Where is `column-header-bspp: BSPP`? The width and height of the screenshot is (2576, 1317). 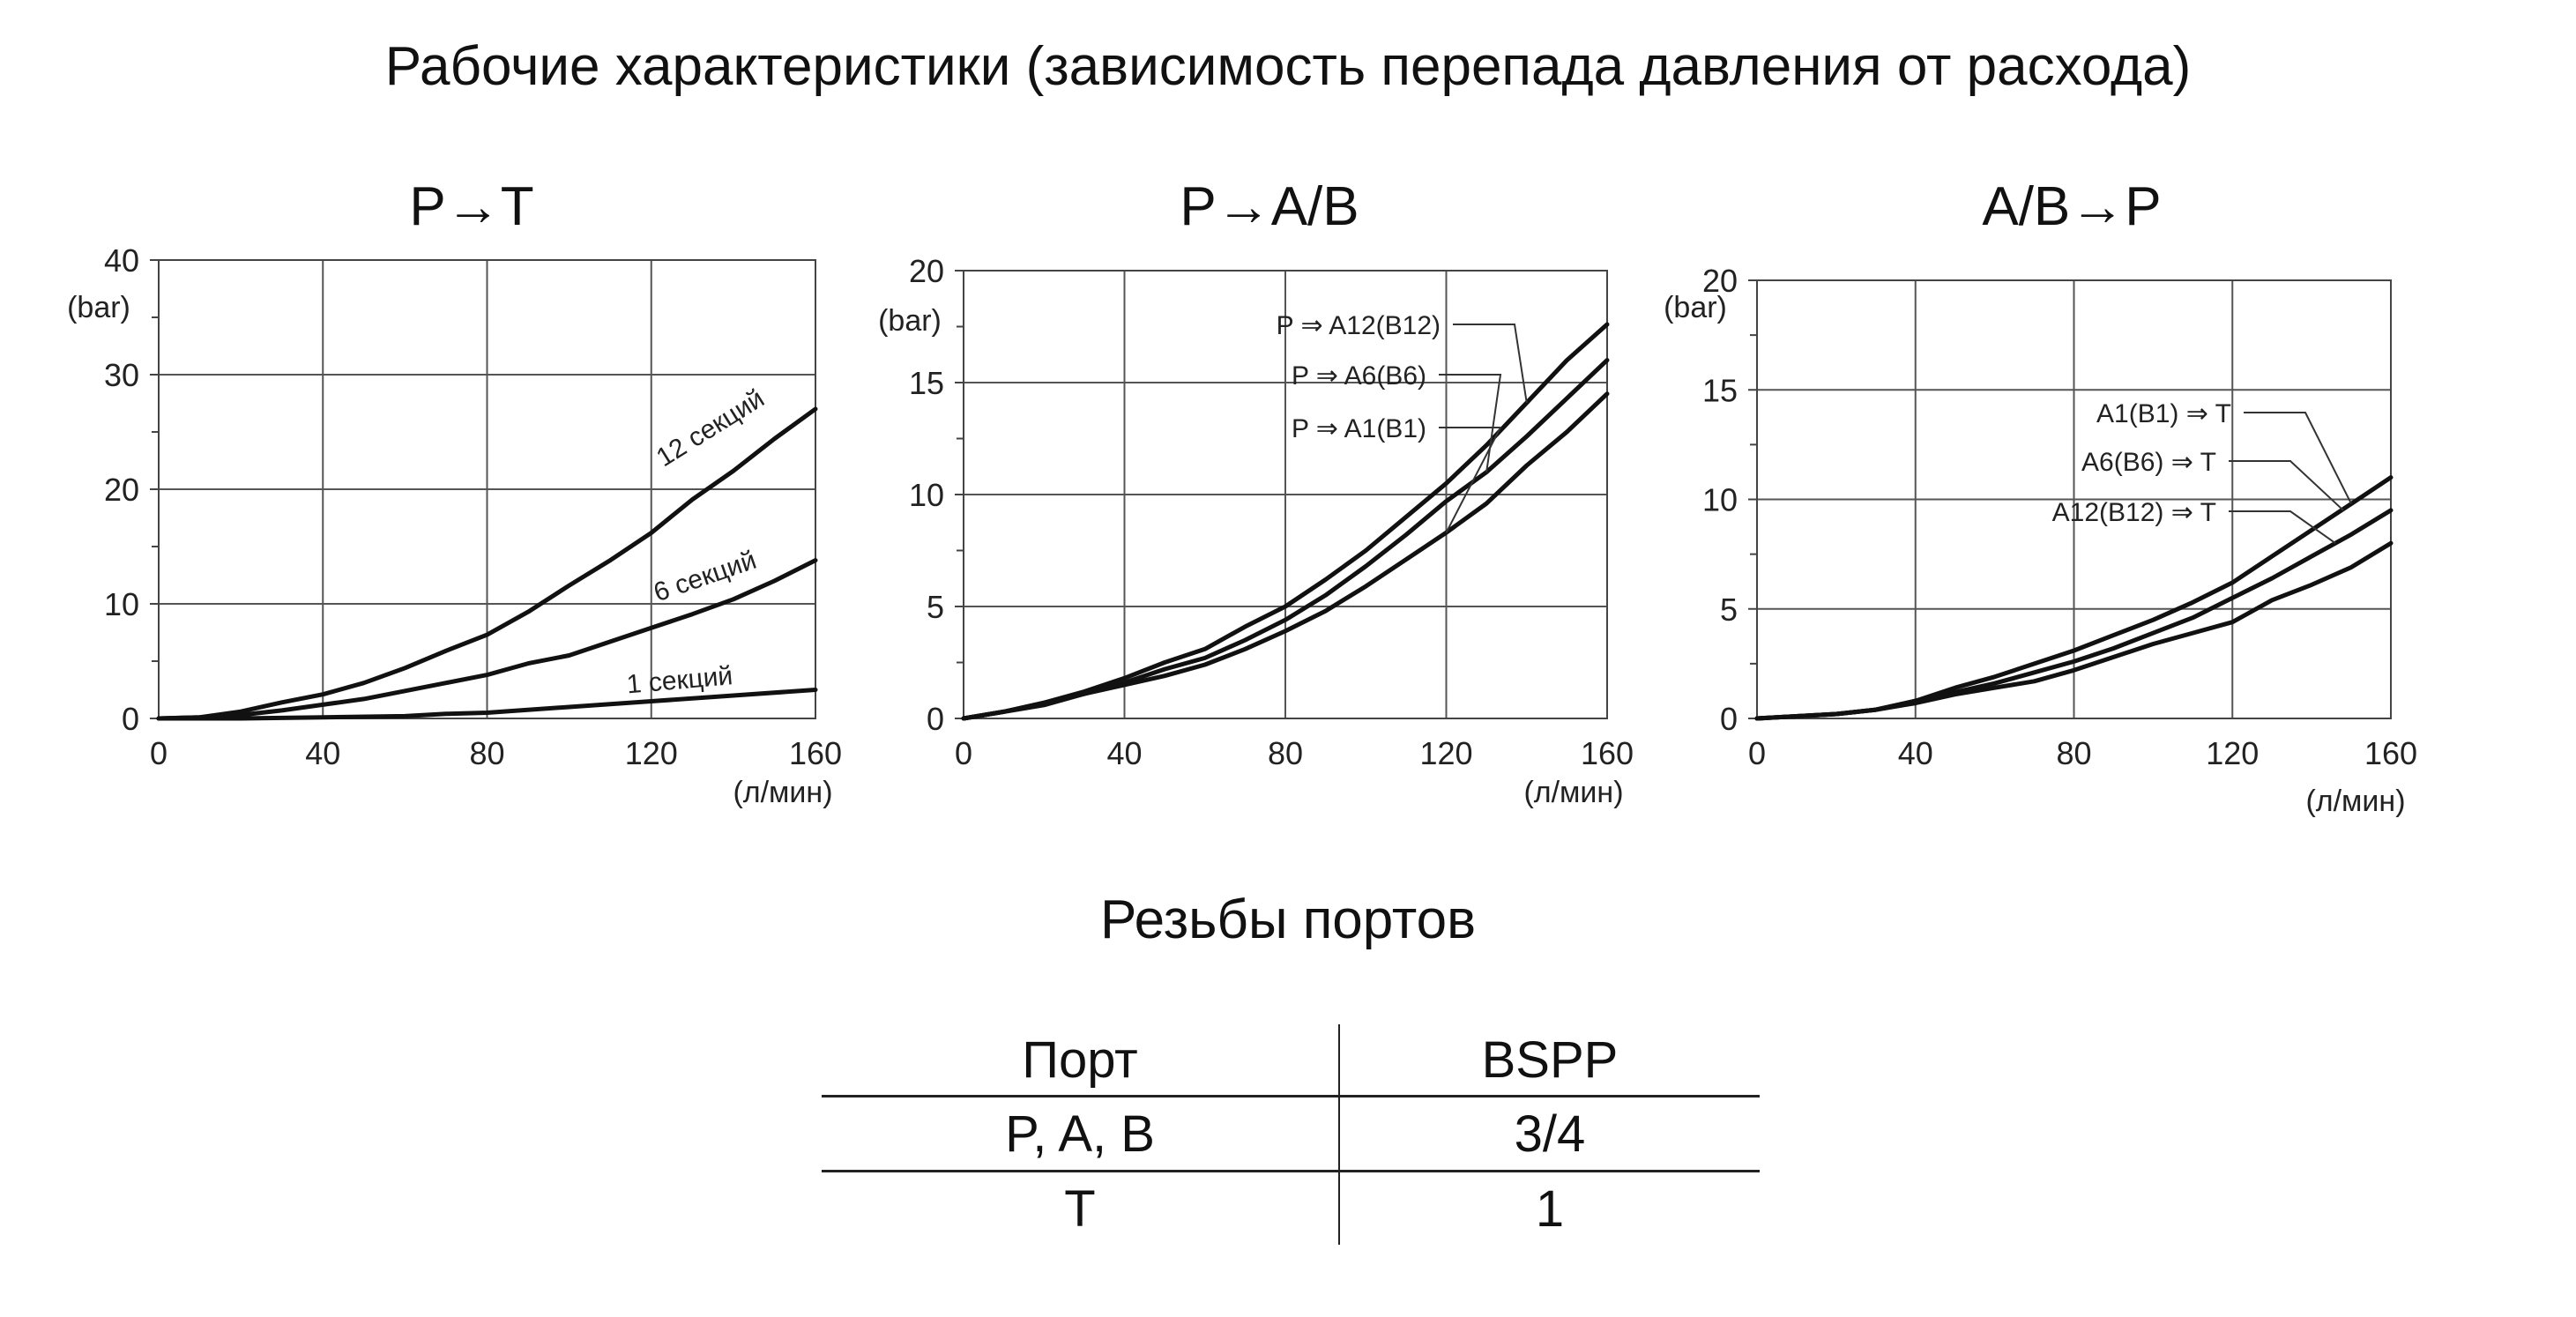 column-header-bspp: BSPP is located at coordinates (1550, 1061).